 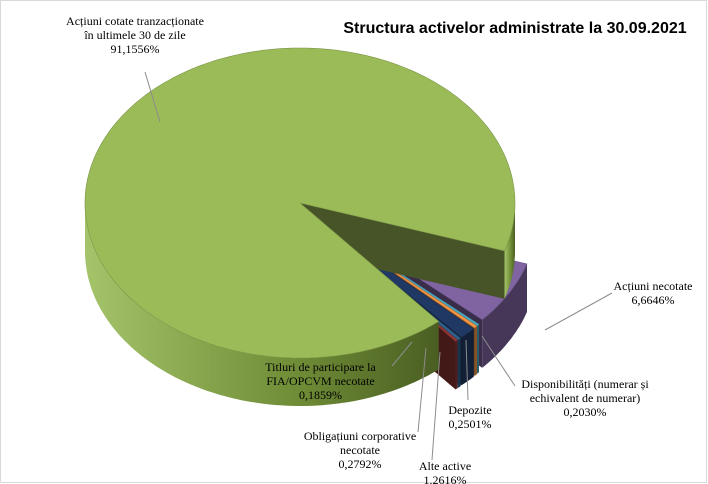 I want to click on slice-wall, so click(x=402, y=251).